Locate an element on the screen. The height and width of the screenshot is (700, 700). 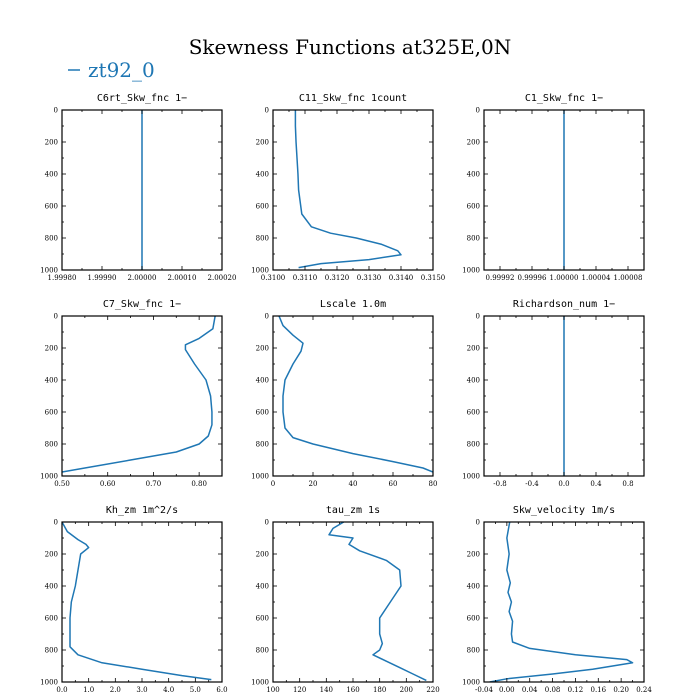
x-tick-label: 0.24 is located at coordinates (644, 690).